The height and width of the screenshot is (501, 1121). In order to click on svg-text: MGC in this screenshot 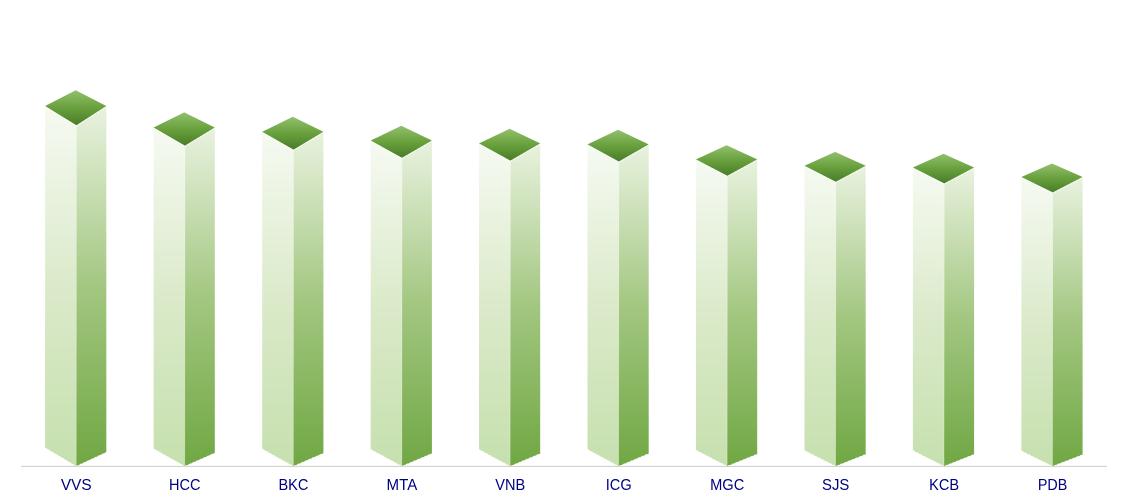, I will do `click(727, 485)`.